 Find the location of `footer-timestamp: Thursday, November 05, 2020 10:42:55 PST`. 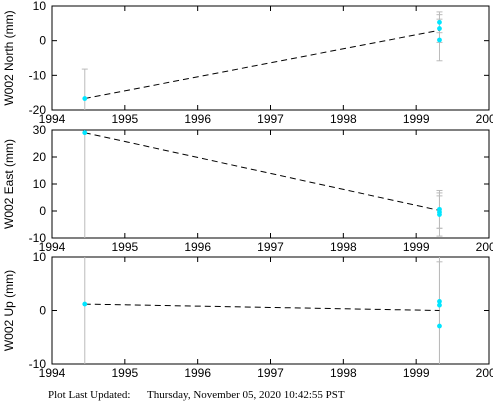

footer-timestamp: Thursday, November 05, 2020 10:42:55 PST is located at coordinates (246, 395).